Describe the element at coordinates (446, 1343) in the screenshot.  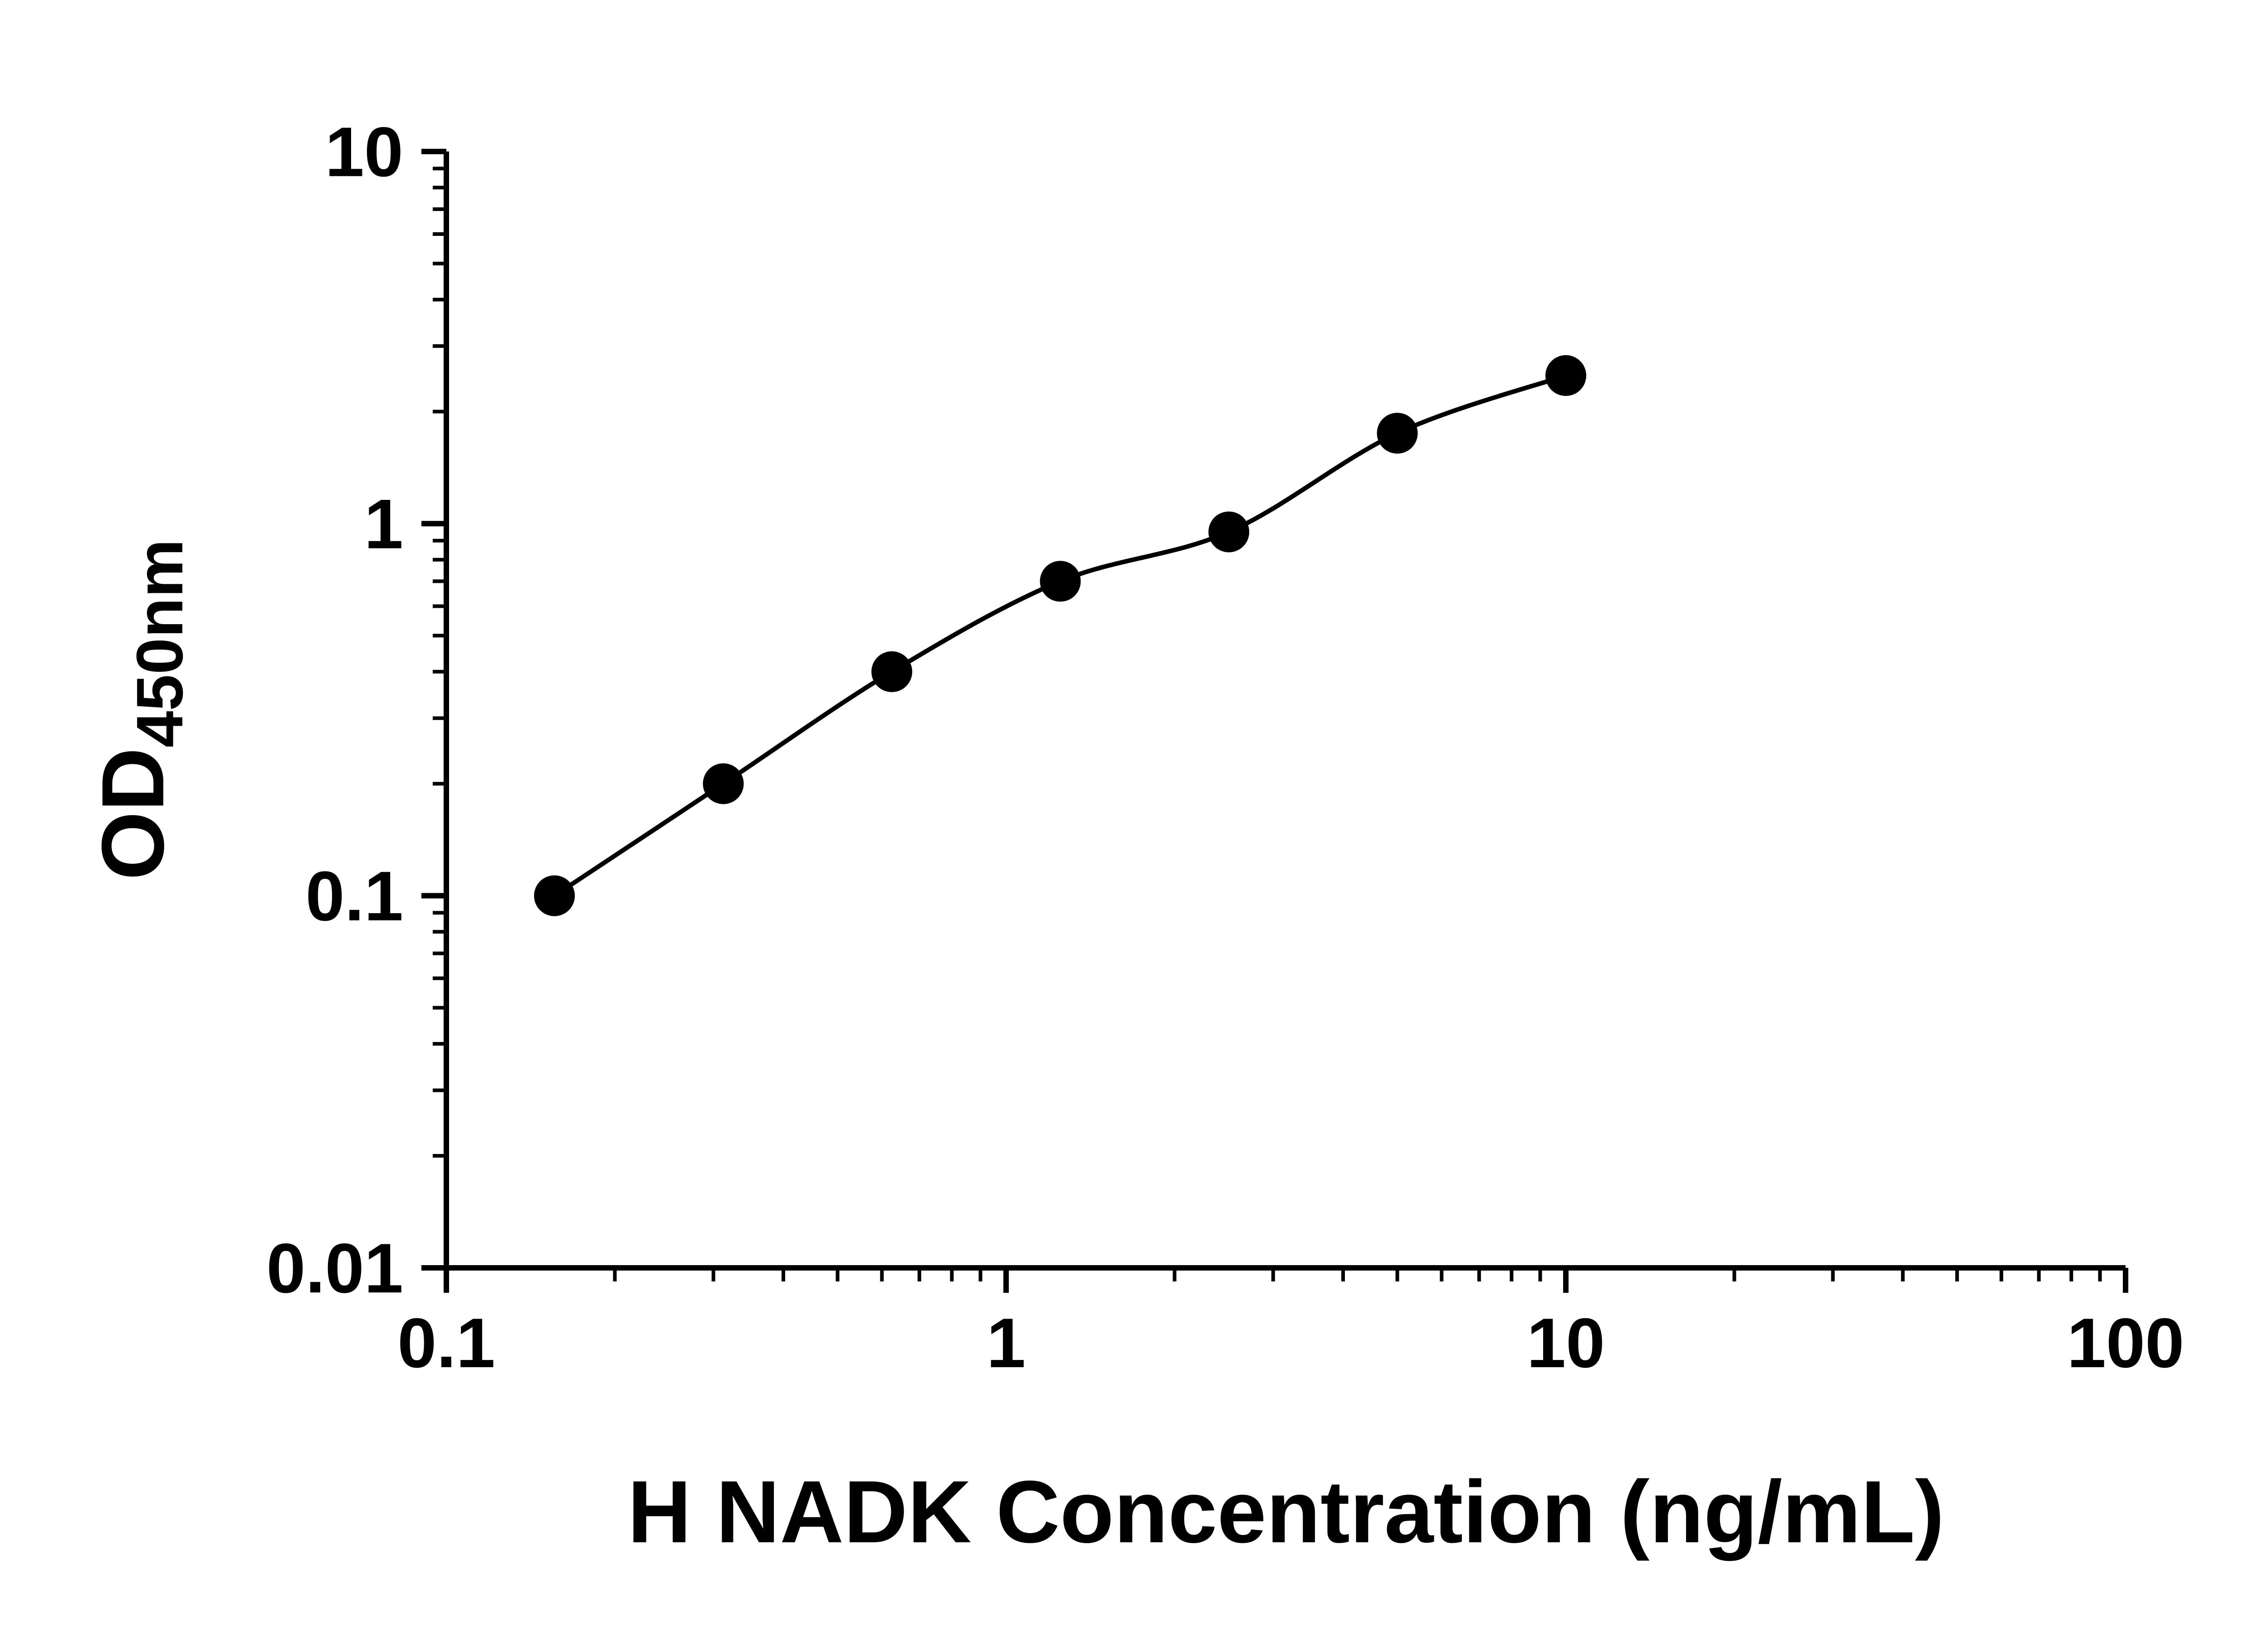
I see `x-tick-label: 0.1` at that location.